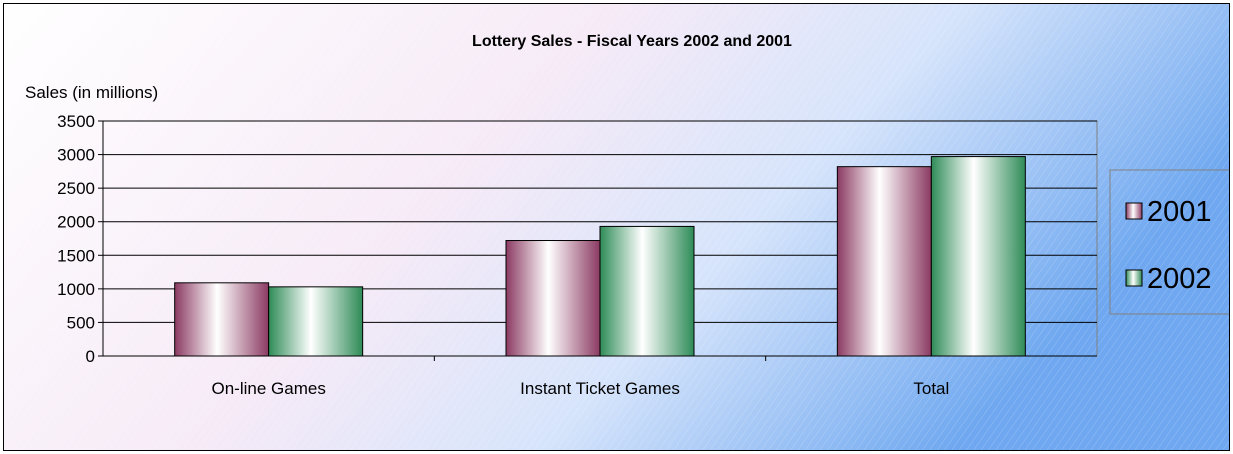 The height and width of the screenshot is (454, 1233). What do you see at coordinates (316, 321) in the screenshot?
I see `bar-2002-on-line-games` at bounding box center [316, 321].